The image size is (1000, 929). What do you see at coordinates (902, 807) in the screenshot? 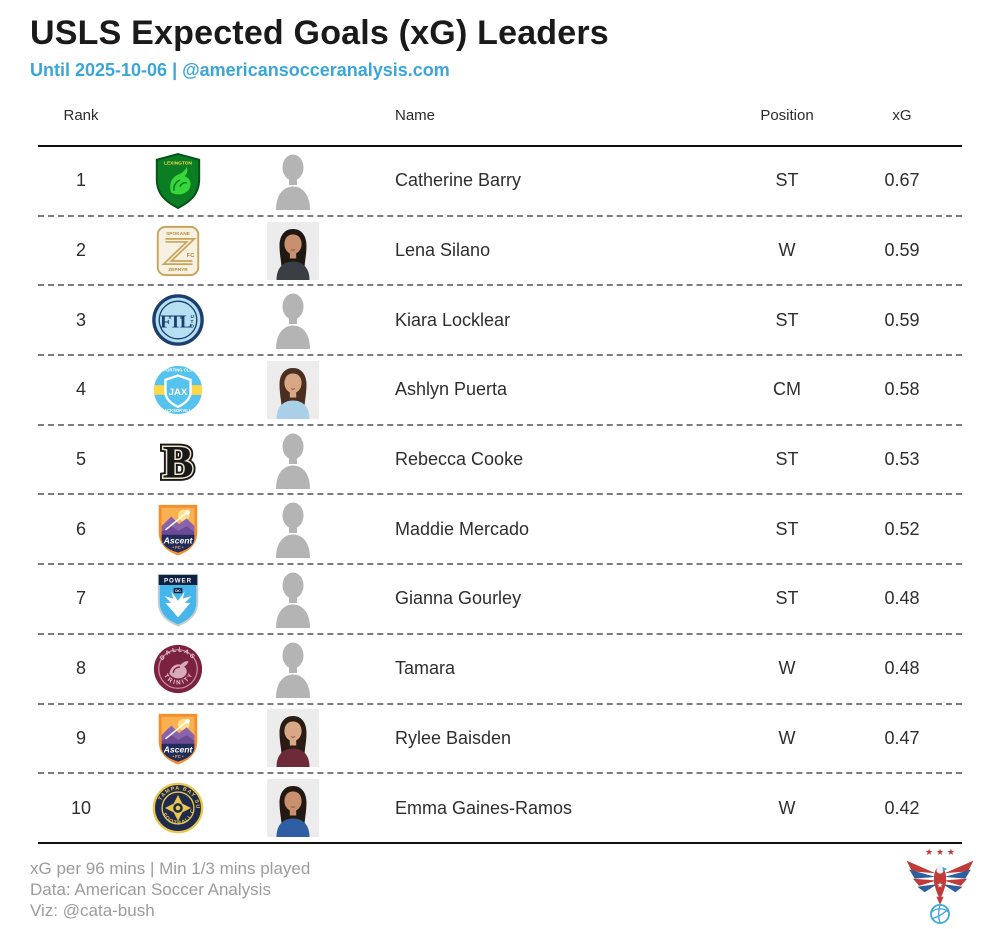
I see `xg-value: 0.42` at bounding box center [902, 807].